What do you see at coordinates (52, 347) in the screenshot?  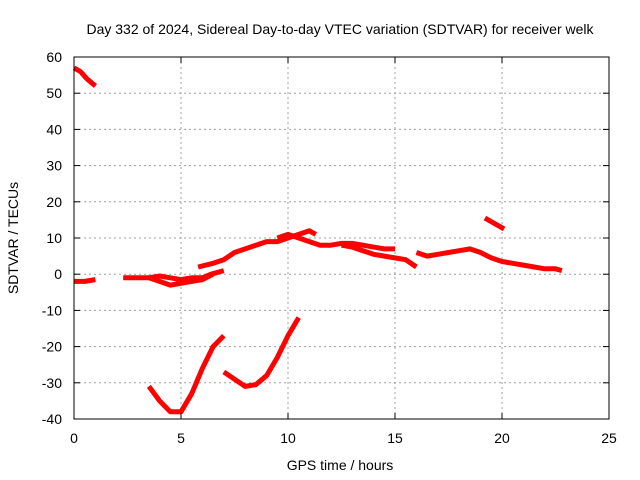 I see `y-tick-label: -20` at bounding box center [52, 347].